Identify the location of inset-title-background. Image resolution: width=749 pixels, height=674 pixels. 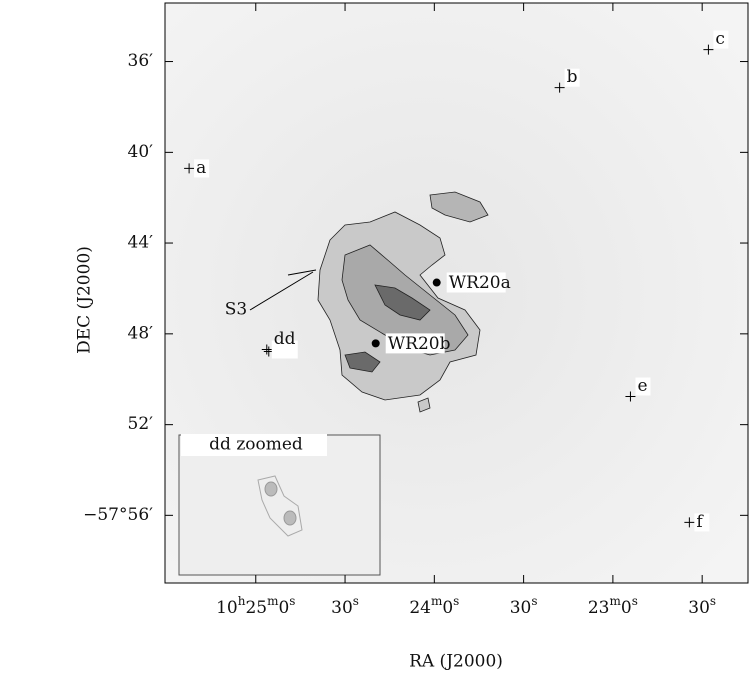
(254, 445).